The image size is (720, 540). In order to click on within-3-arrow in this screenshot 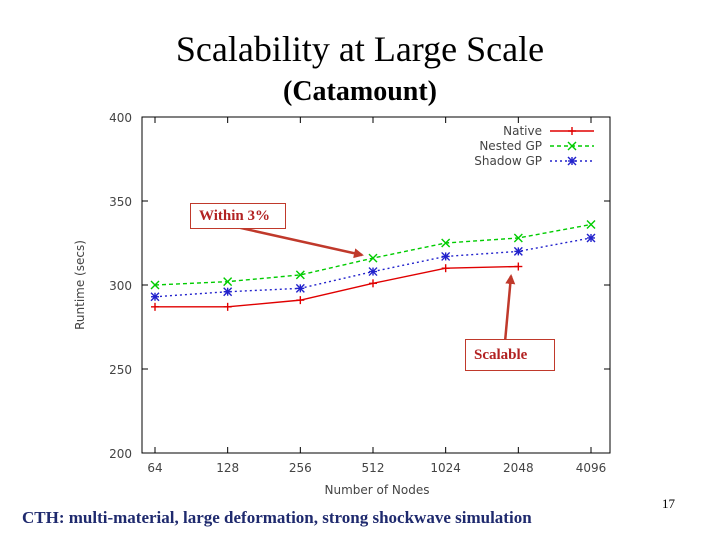, I will do `click(297, 241)`.